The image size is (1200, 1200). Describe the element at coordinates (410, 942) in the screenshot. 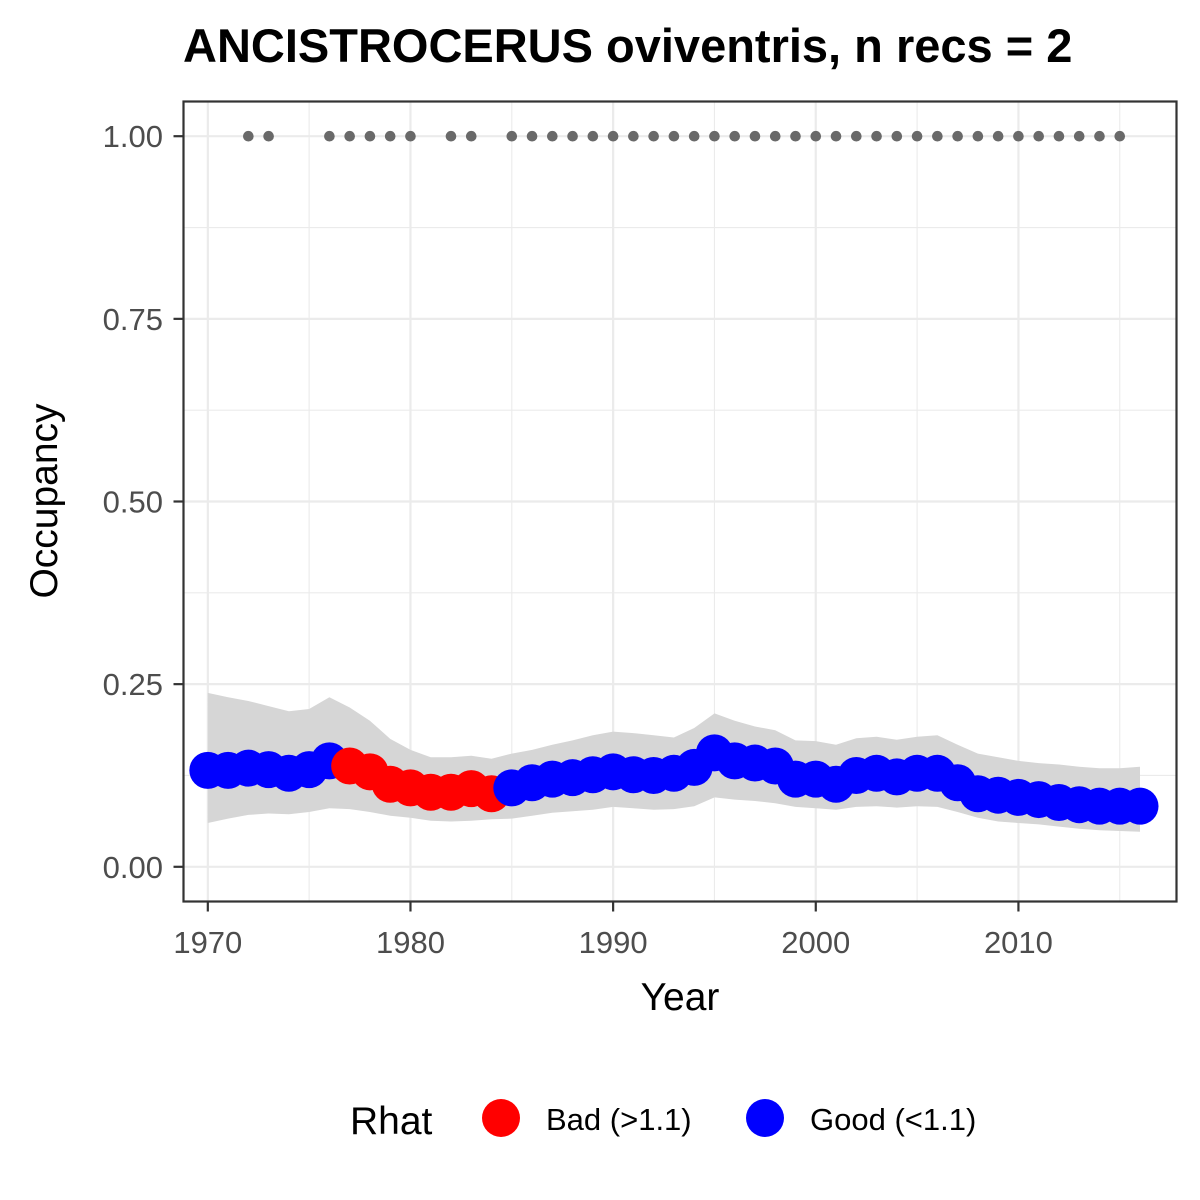

I see `x-tick-label: 1980` at that location.